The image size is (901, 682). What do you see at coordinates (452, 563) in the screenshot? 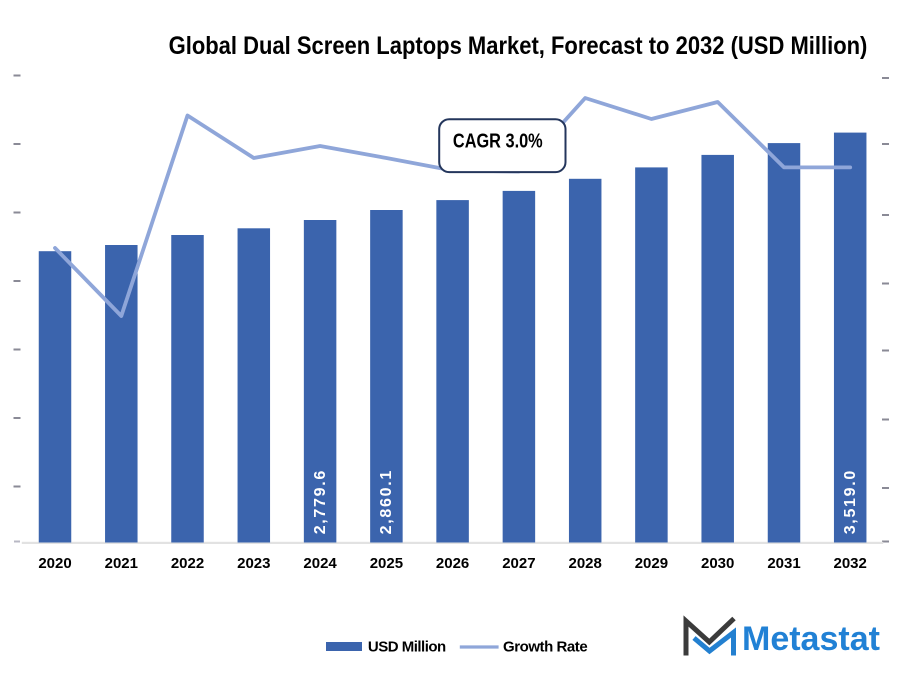
I see `svg-text: 2026` at bounding box center [452, 563].